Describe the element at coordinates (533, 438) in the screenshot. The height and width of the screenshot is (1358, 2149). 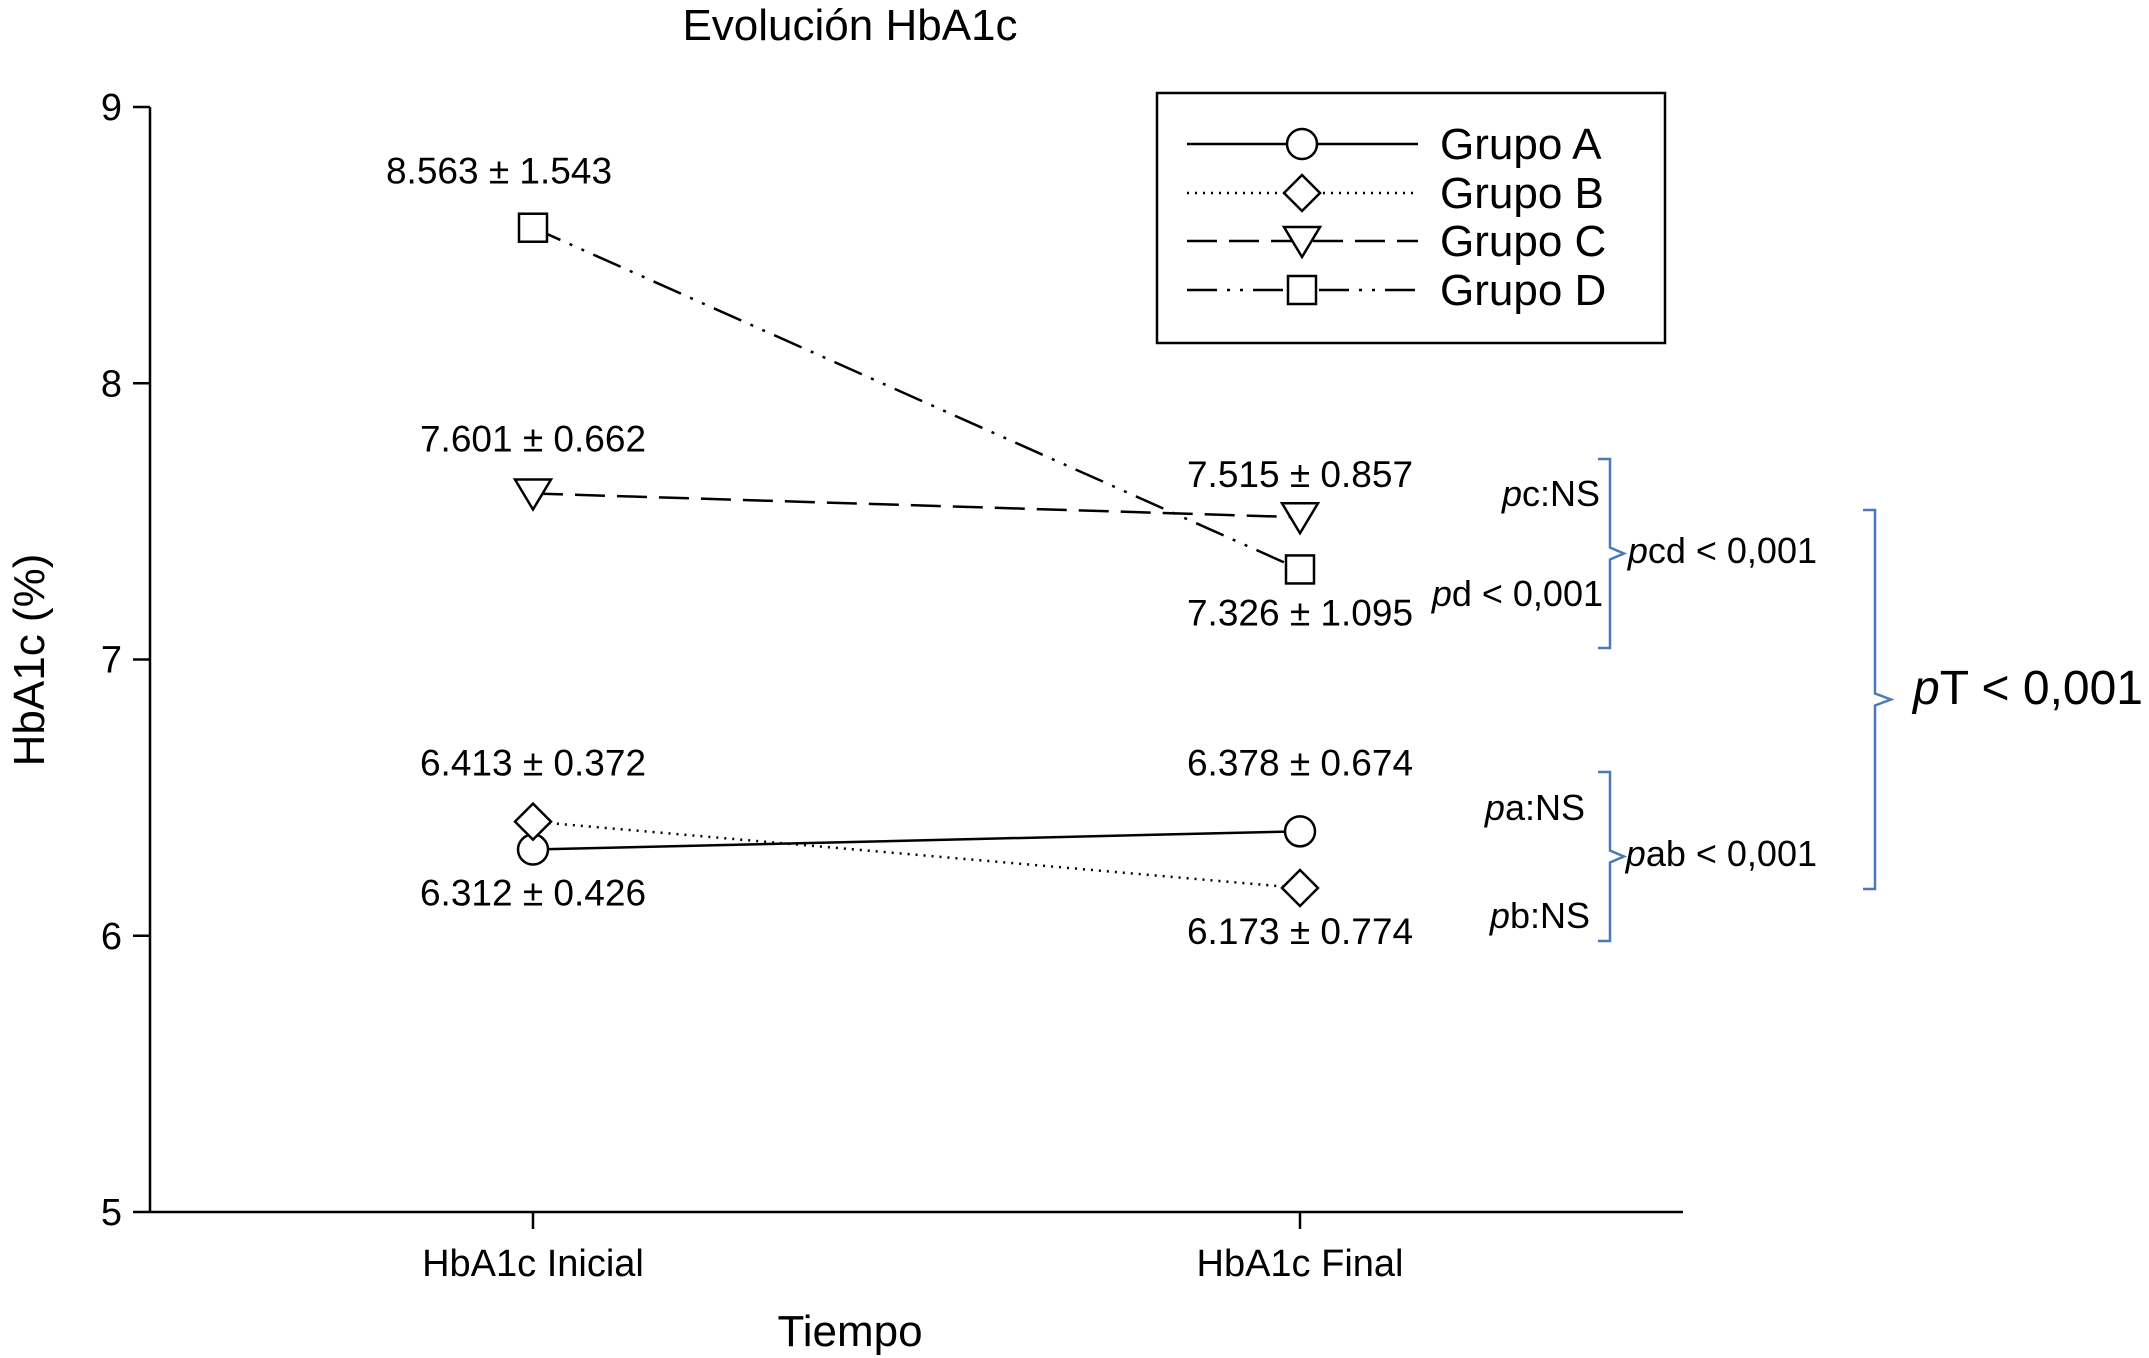
I see `value-label: 7.601 ± 0.662` at that location.